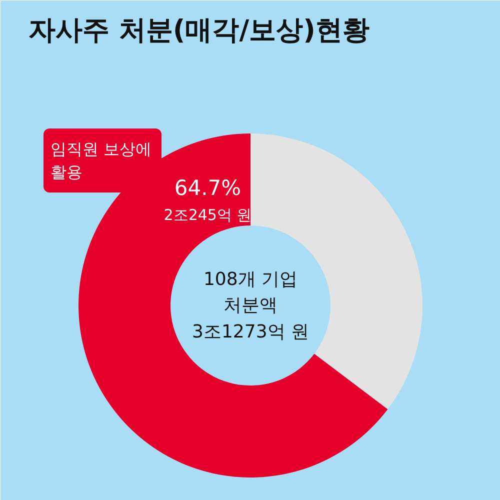  Describe the element at coordinates (208, 188) in the screenshot. I see `data-label: 64.7%` at that location.